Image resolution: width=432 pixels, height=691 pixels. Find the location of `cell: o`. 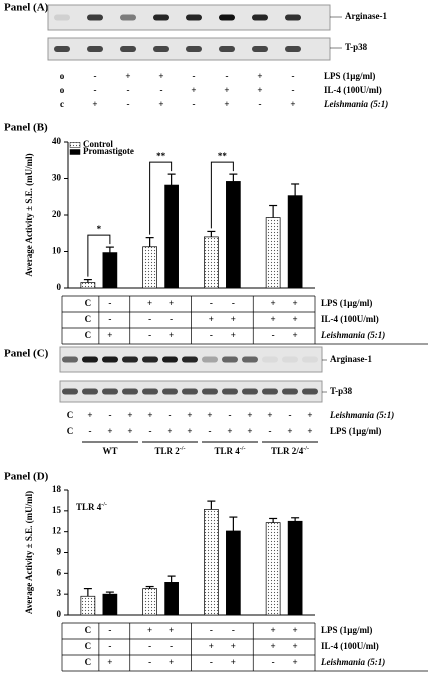

cell: o is located at coordinates (62, 90).